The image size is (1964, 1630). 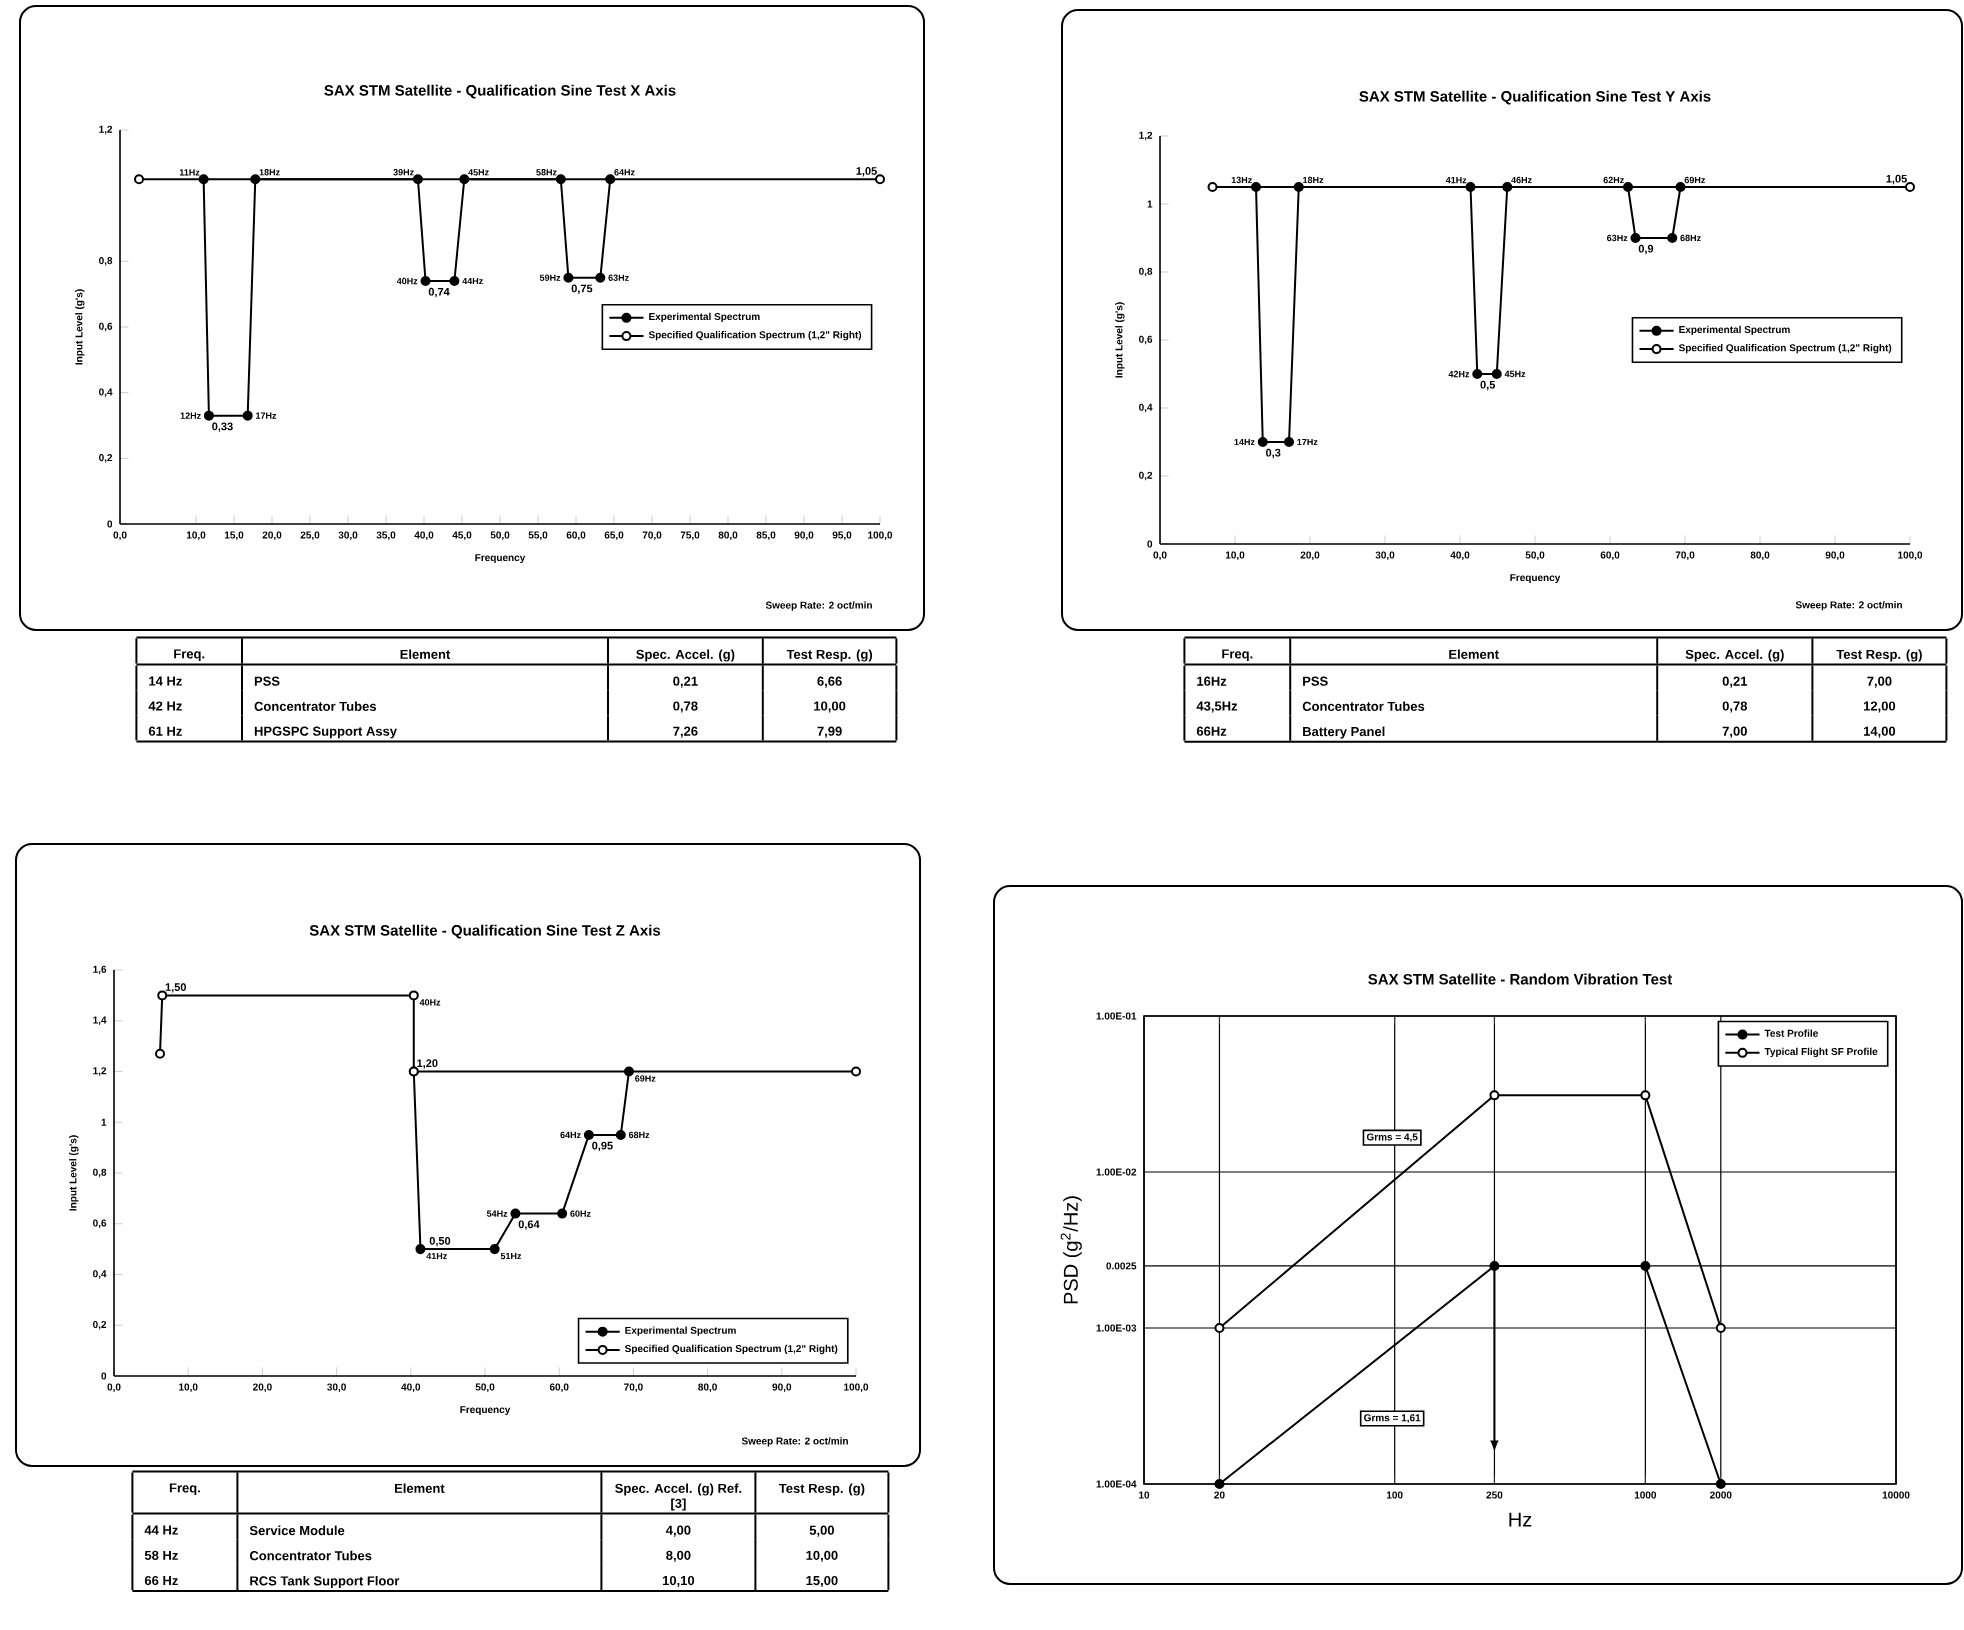 What do you see at coordinates (1520, 1519) in the screenshot?
I see `x-axis-title: Hz` at bounding box center [1520, 1519].